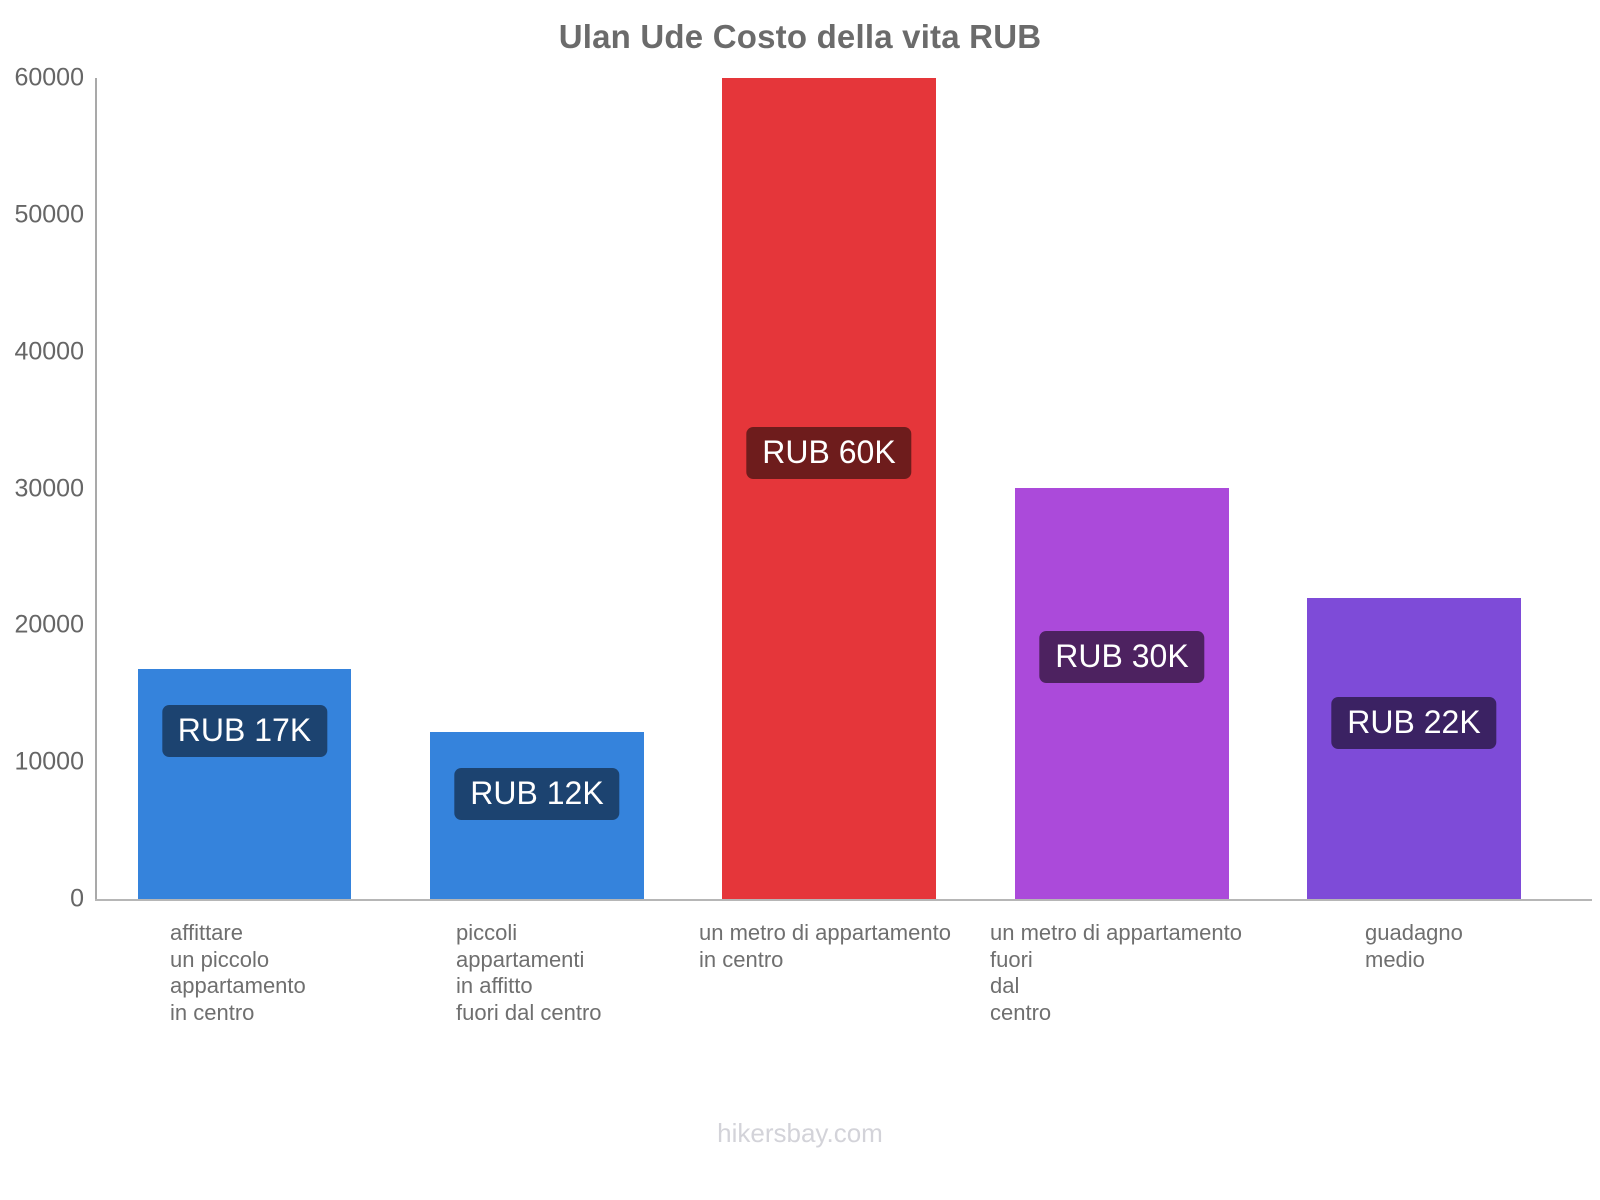  I want to click on page-title: Ulan Ude Costo della vita RUB, so click(800, 36).